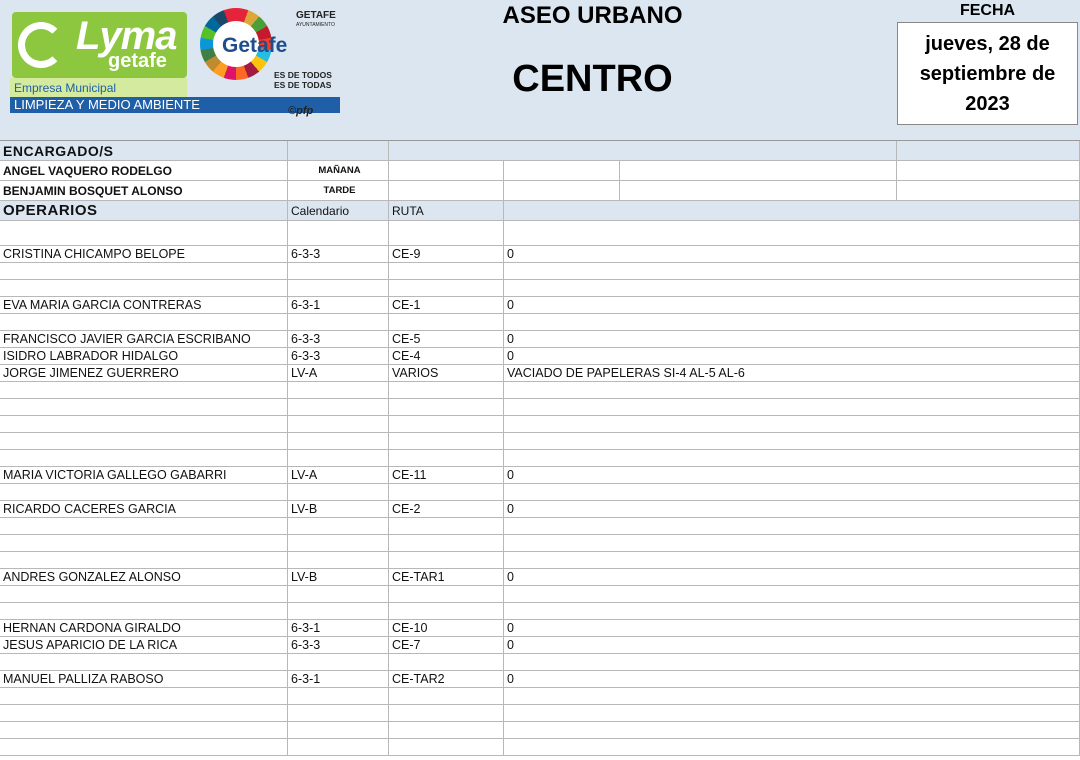  I want to click on operator-name: ISIDRO LABRADOR HIDALGO, so click(144, 356).